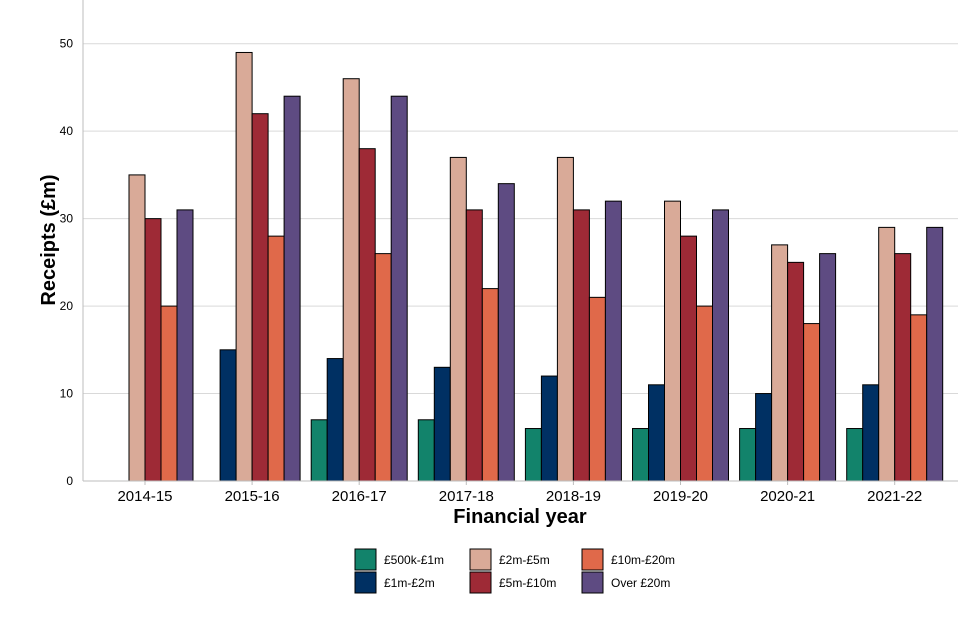 The image size is (960, 640). I want to click on legend-label: £500k-£1m, so click(414, 560).